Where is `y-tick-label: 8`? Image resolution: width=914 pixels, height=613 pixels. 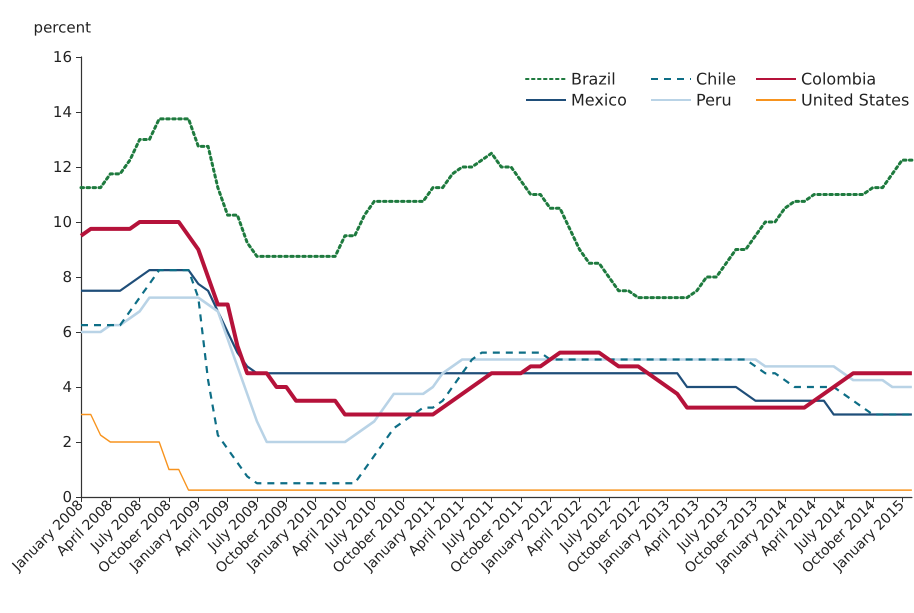 y-tick-label: 8 is located at coordinates (67, 277).